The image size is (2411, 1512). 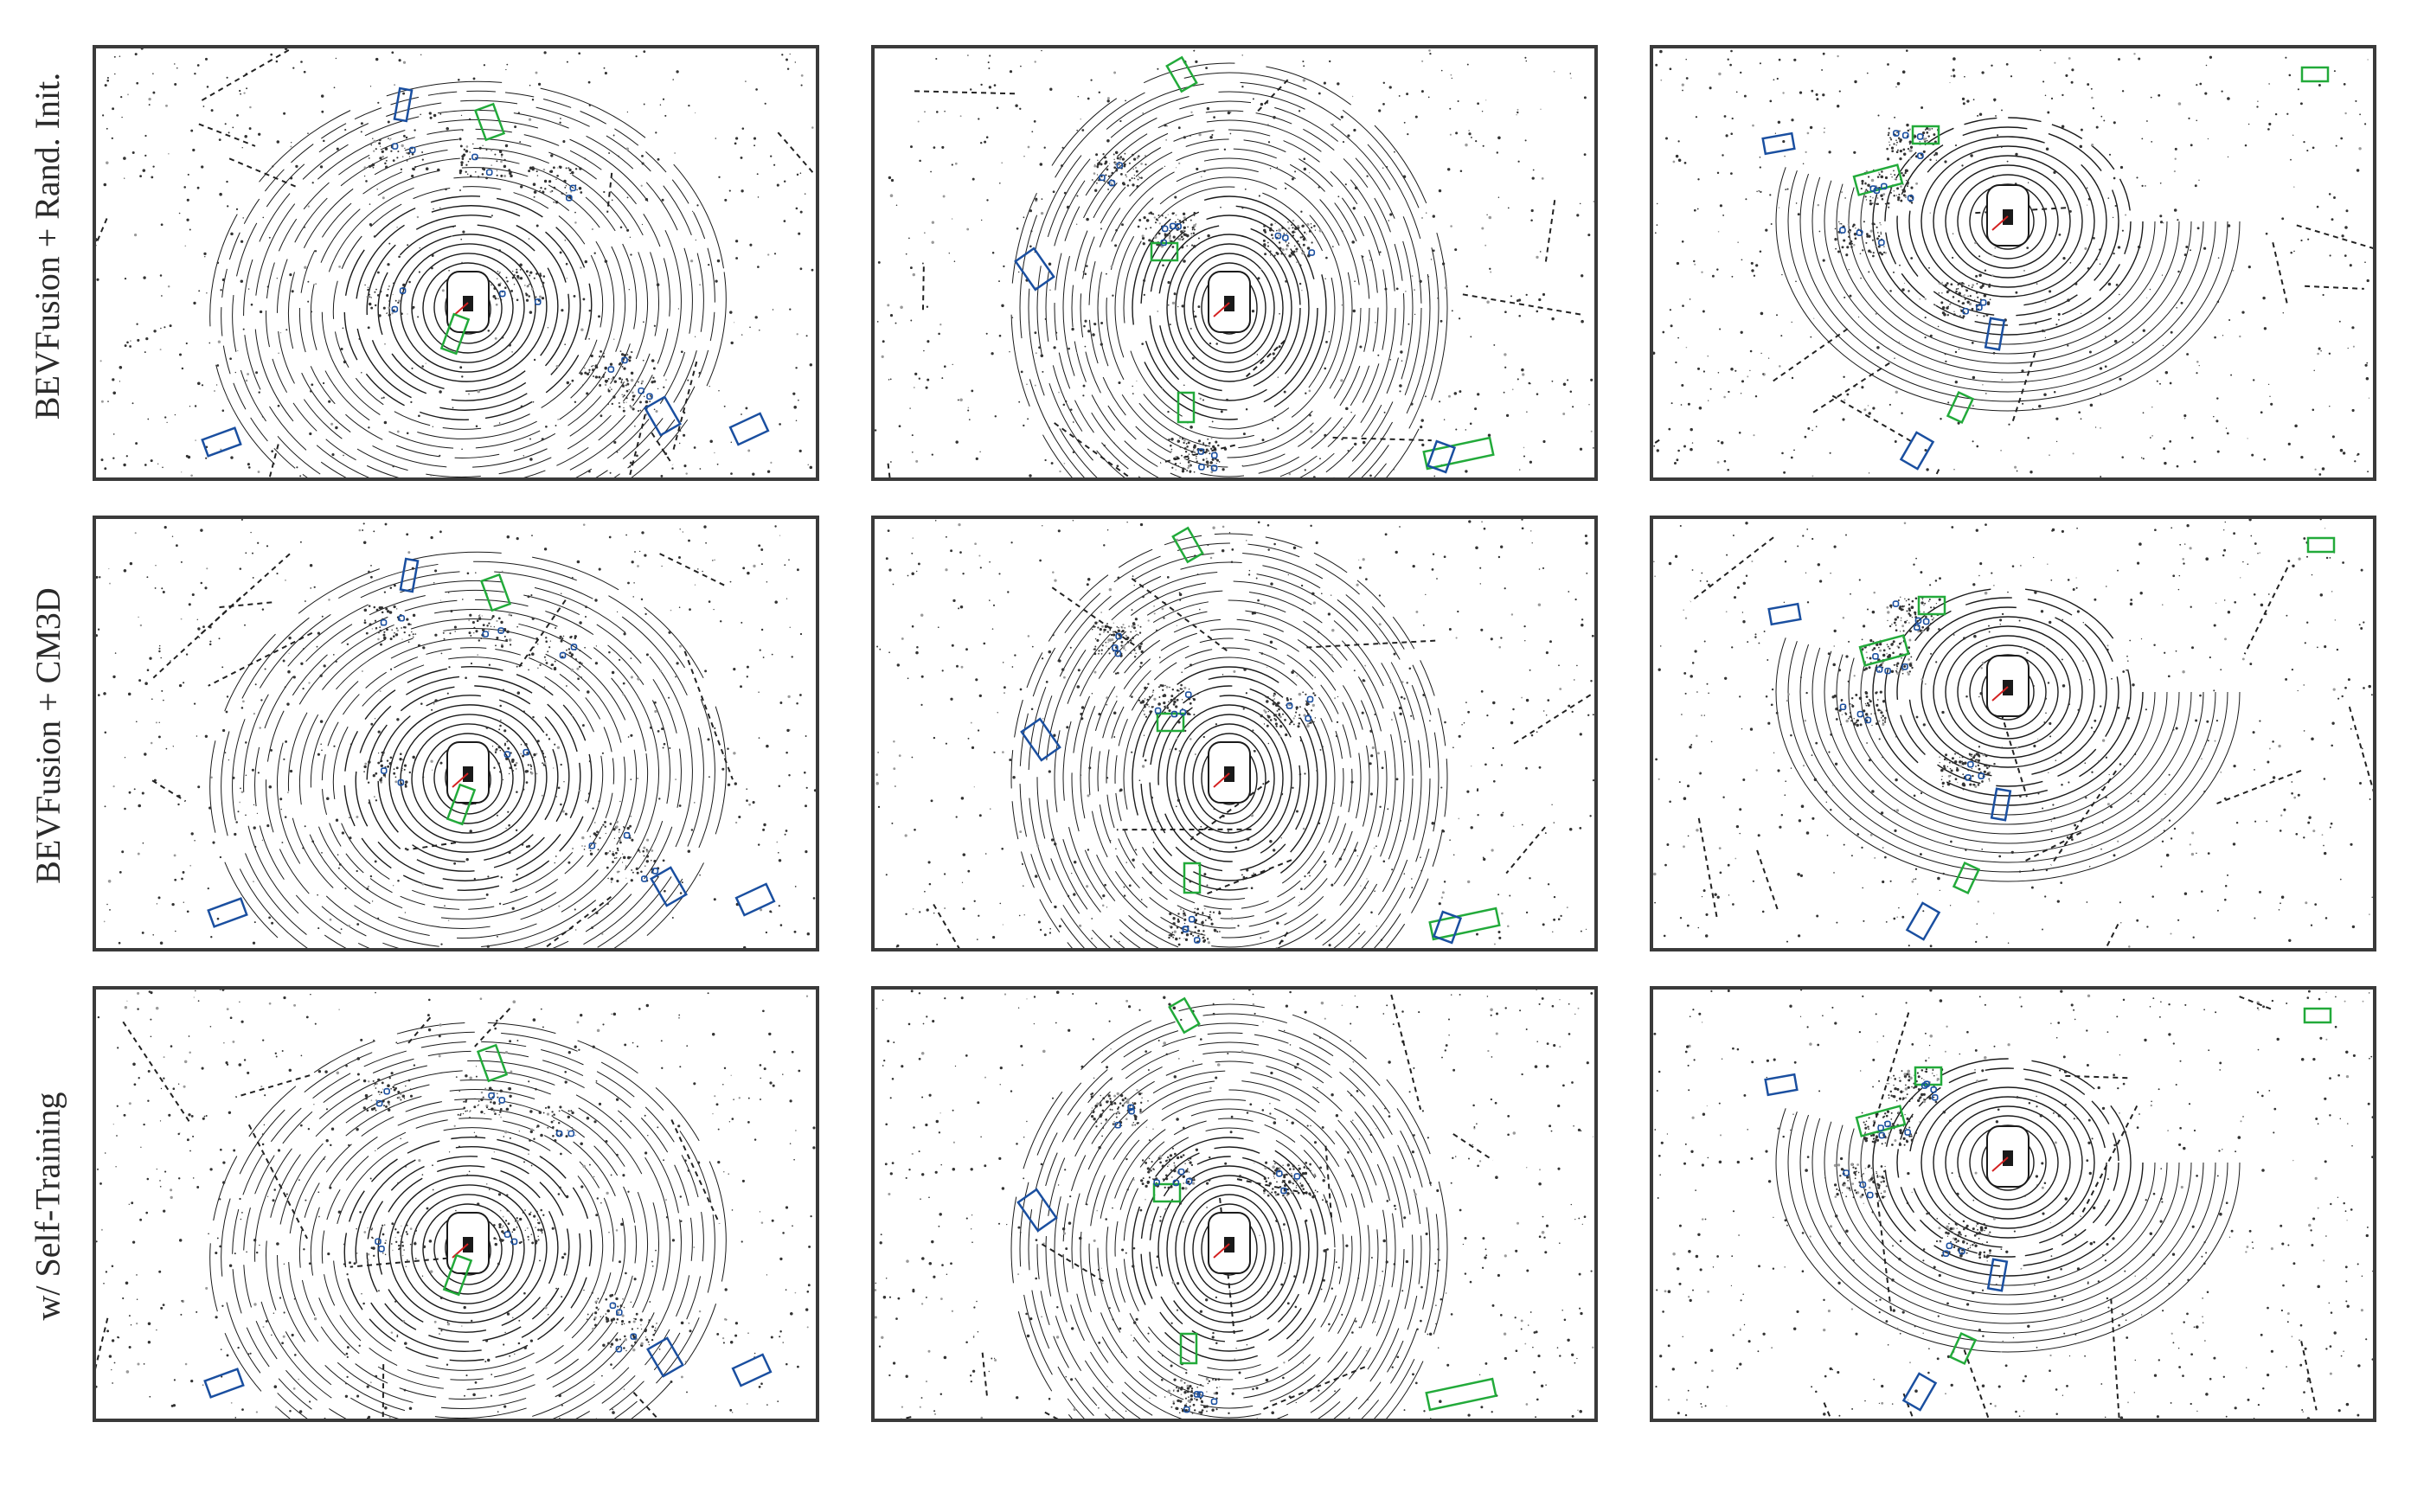 I want to click on panel-r2-c3, so click(x=2013, y=733).